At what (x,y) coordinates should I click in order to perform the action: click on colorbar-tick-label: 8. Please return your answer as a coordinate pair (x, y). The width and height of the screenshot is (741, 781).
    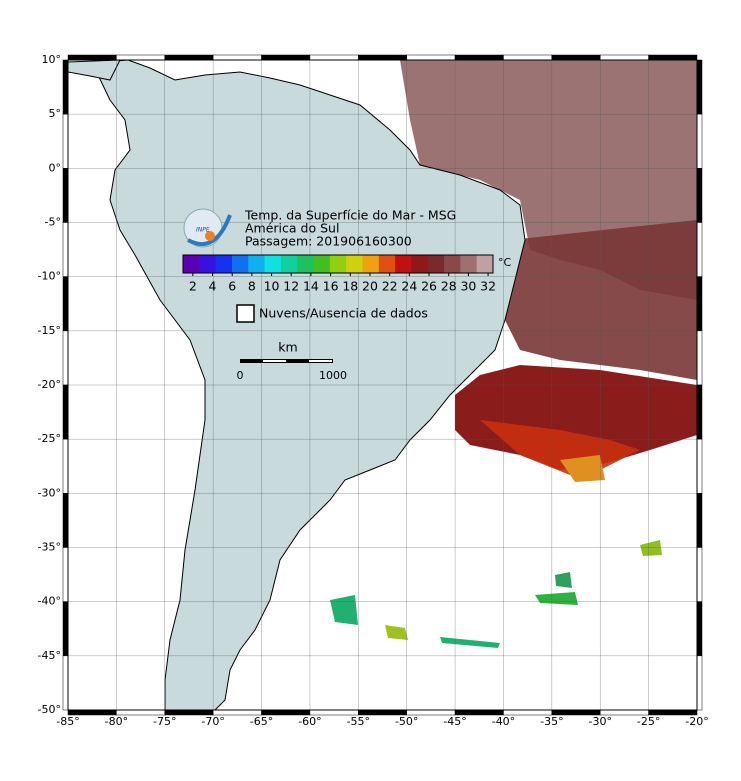
    Looking at the image, I should click on (252, 286).